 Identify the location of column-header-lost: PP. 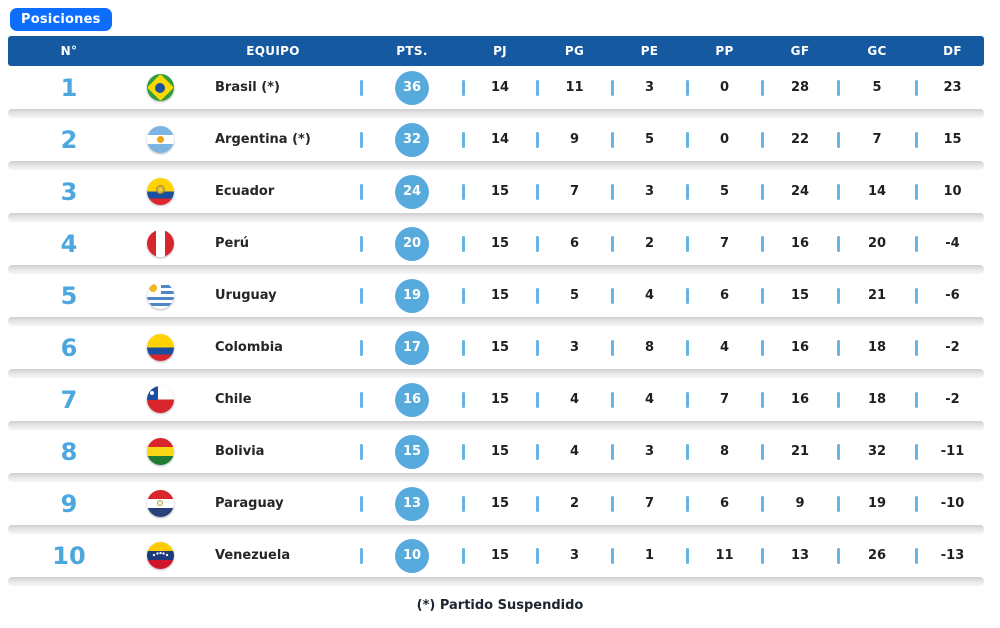
(724, 51).